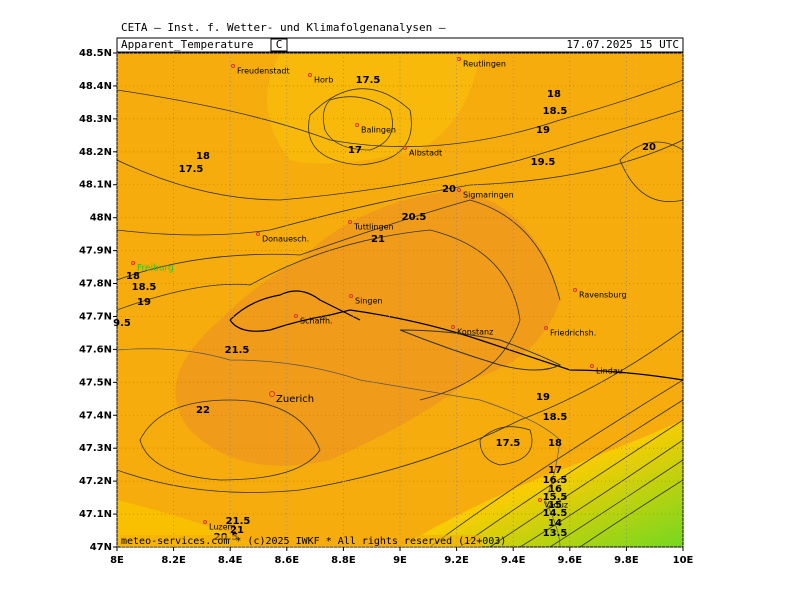 The height and width of the screenshot is (604, 800). Describe the element at coordinates (279, 45) in the screenshot. I see `unit-box` at that location.